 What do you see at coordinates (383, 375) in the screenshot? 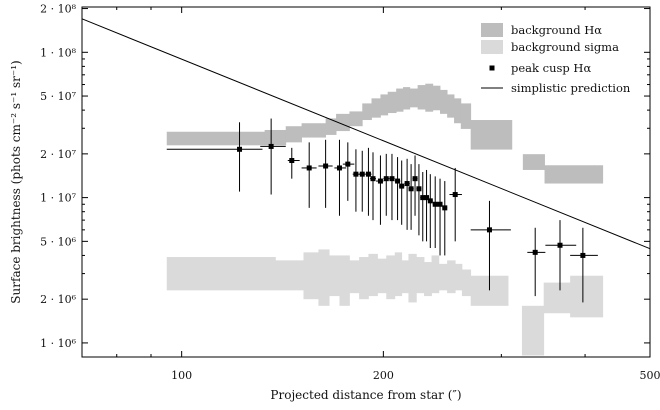
I see `x-tick-label: 200` at bounding box center [383, 375].